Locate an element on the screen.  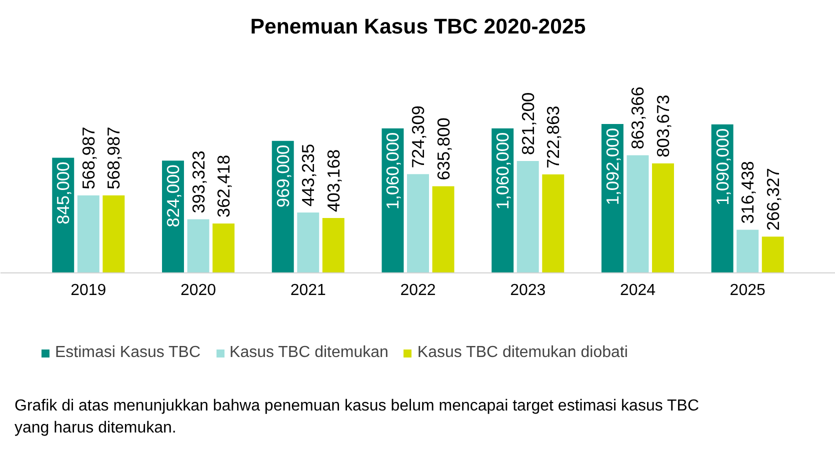
data-label: 443,235 is located at coordinates (308, 175).